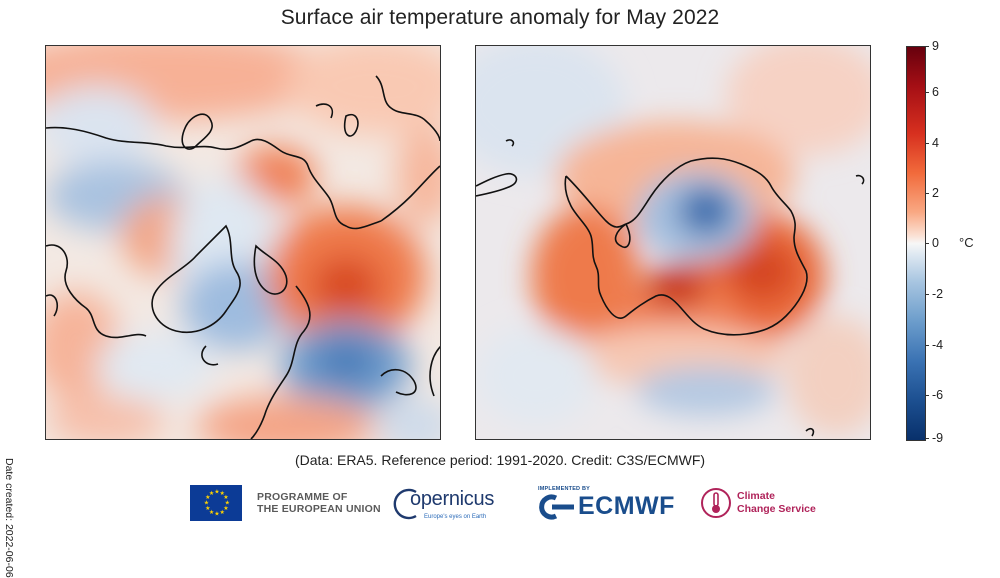  I want to click on colorbar-tick-label: 4, so click(935, 143).